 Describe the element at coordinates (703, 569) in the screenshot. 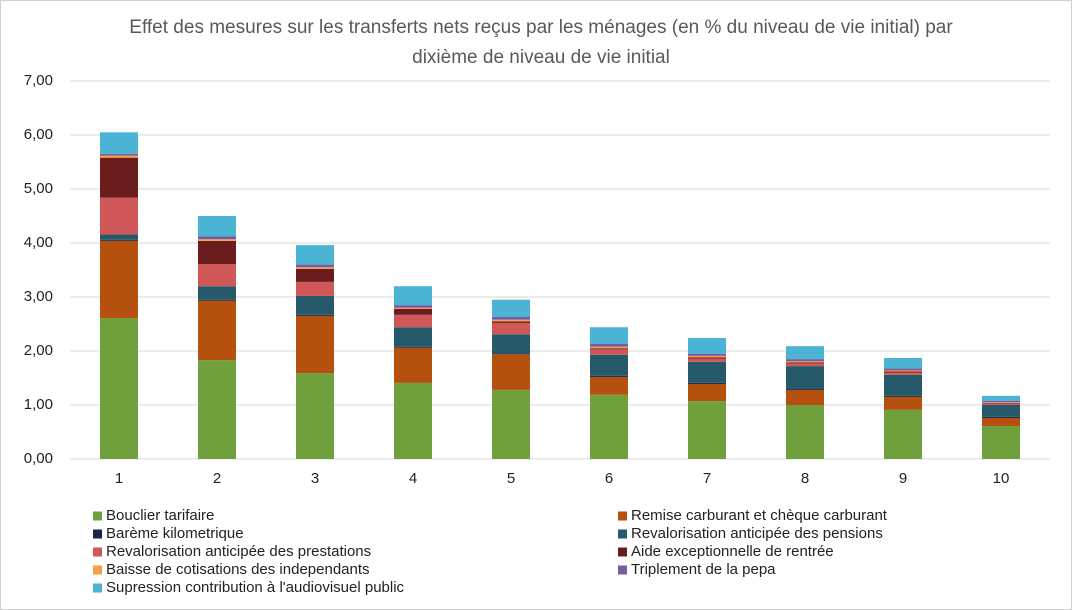

I see `legend-label: Triplement de la pepa` at that location.